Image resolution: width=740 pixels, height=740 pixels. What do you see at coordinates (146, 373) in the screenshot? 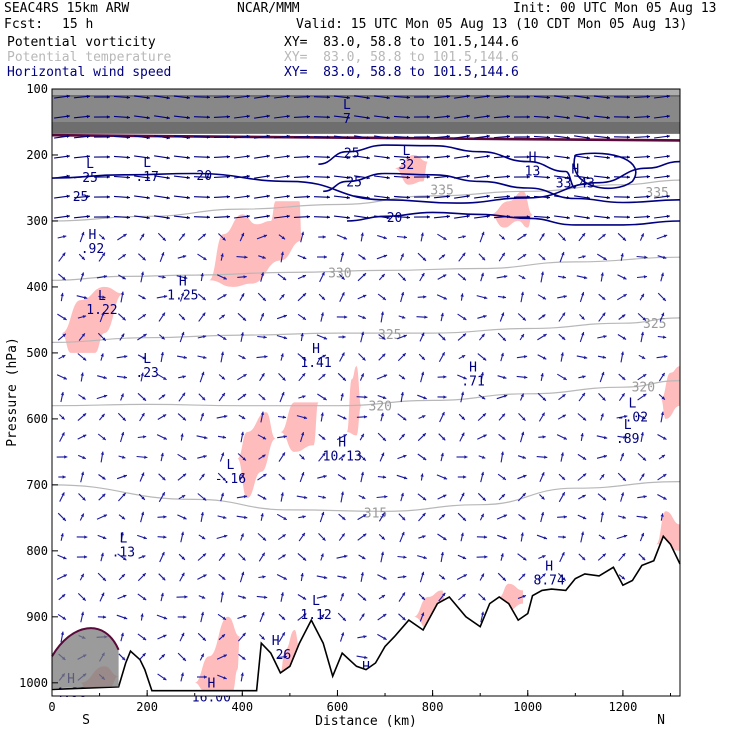
I see `pv-extremum-value: .23` at bounding box center [146, 373].